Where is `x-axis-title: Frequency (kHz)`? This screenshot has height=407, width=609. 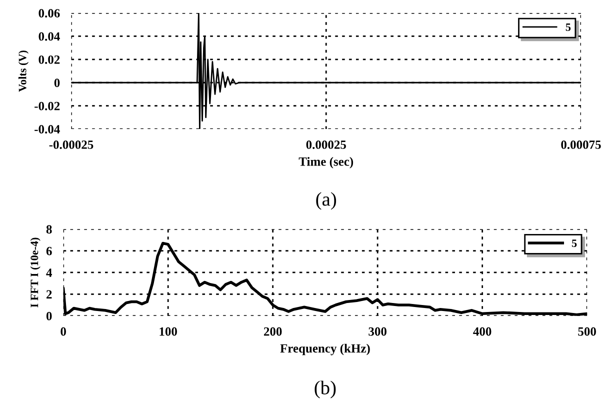 x-axis-title: Frequency (kHz) is located at coordinates (325, 350).